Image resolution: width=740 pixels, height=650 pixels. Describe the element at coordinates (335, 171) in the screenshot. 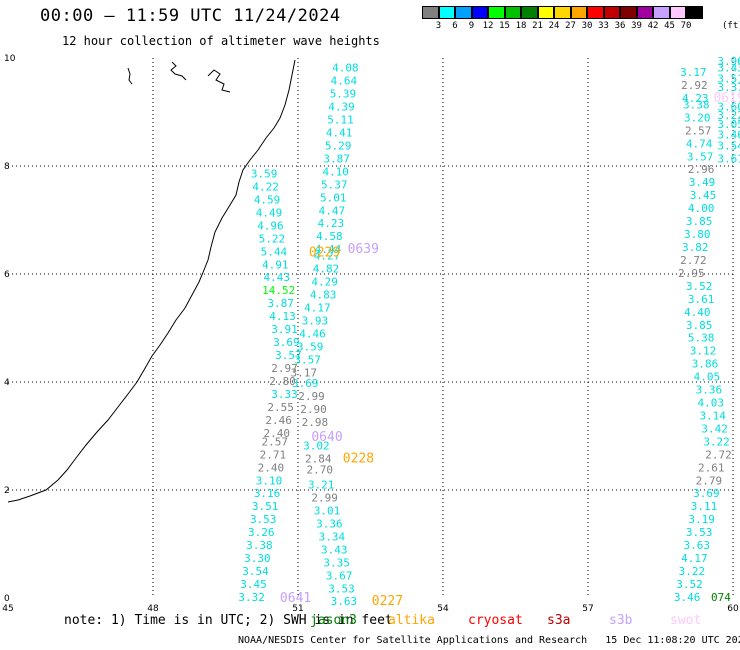

I see `wave-height-value: 4.10` at that location.